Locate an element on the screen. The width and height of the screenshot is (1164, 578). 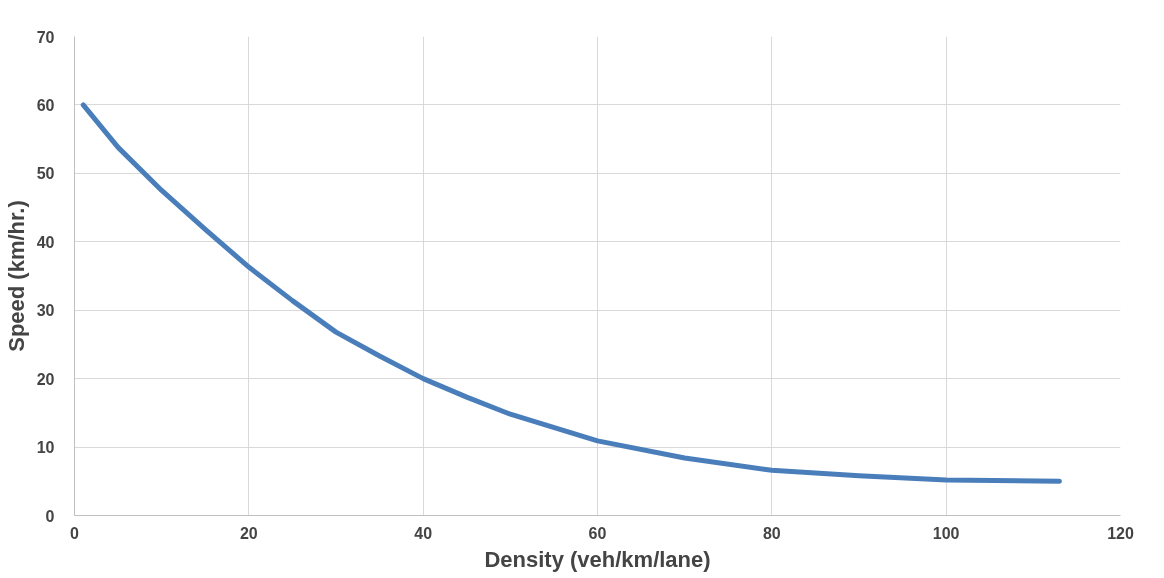
y-tick-label: 10 is located at coordinates (45, 448).